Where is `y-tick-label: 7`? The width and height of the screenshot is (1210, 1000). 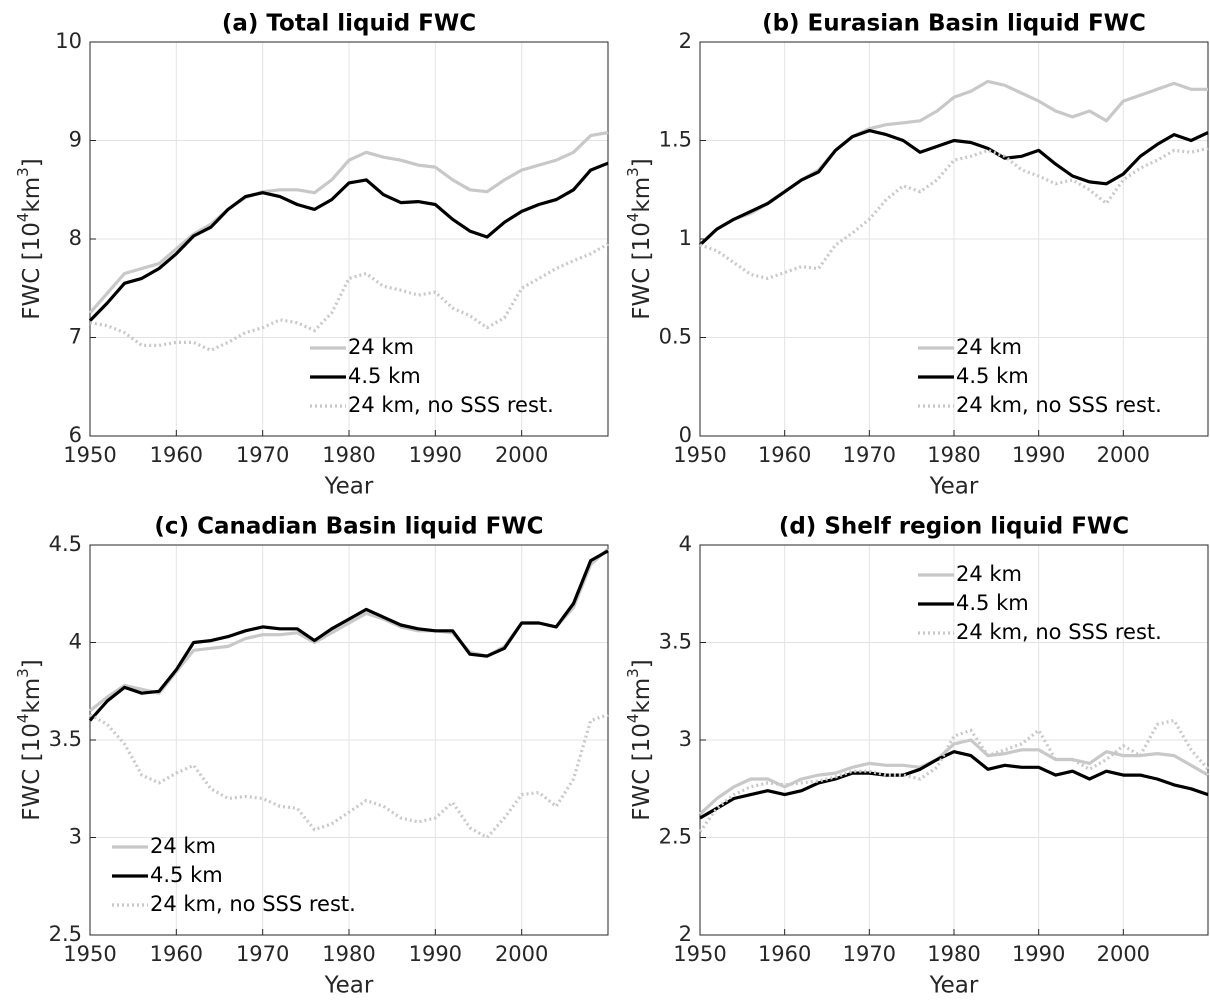
y-tick-label: 7 is located at coordinates (75, 337).